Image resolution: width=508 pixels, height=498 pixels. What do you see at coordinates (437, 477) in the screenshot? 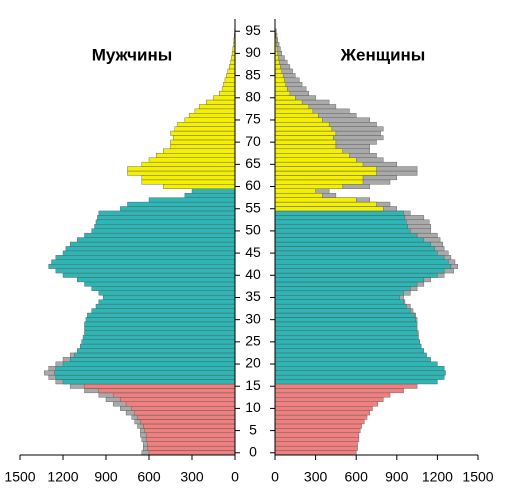
I see `x-tick-label: 1200` at bounding box center [437, 477].